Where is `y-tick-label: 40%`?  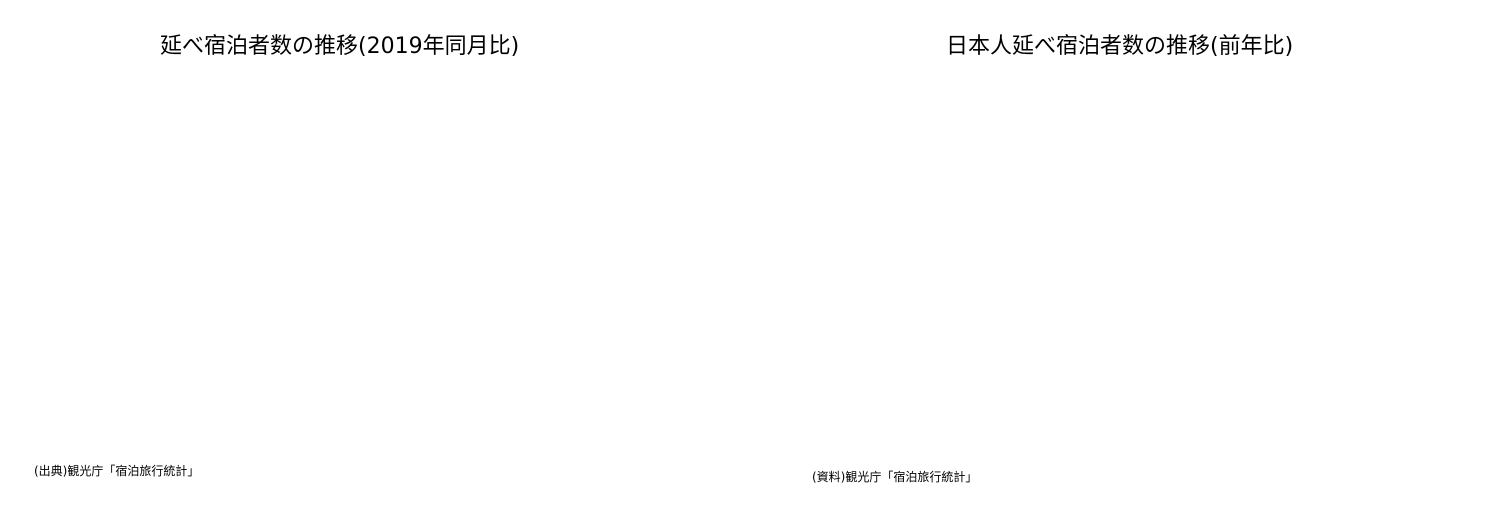
y-tick-label: 40% is located at coordinates (60, 68).